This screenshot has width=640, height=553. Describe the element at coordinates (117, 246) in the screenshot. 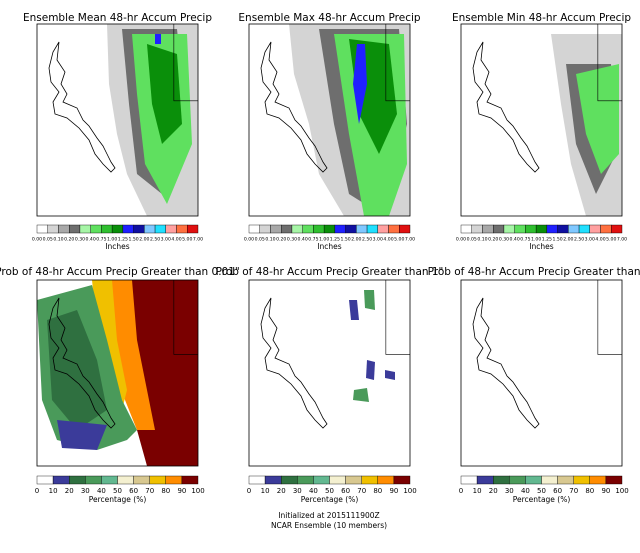

I see `colorbar-label: Inches` at that location.